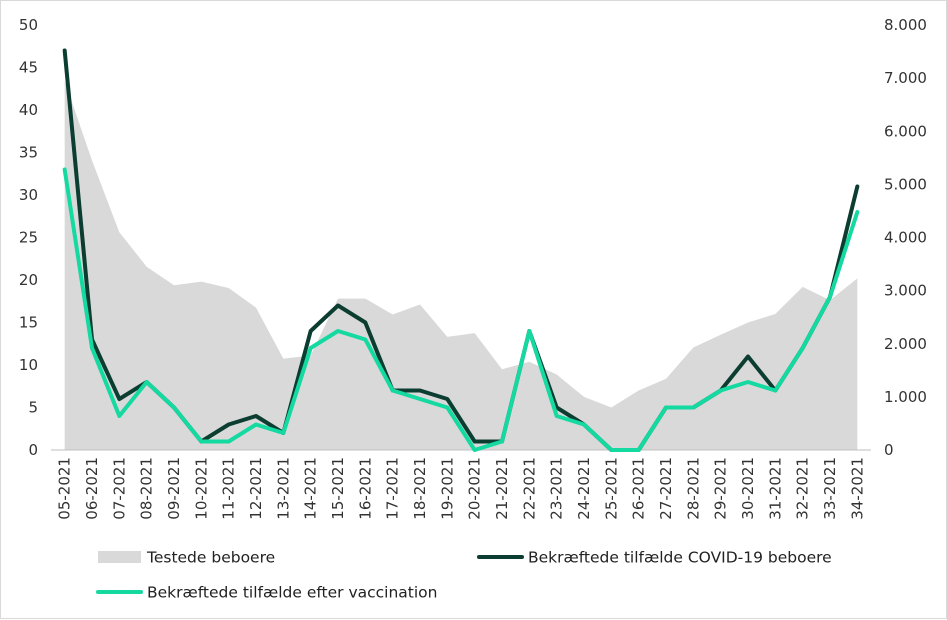 The image size is (947, 620). What do you see at coordinates (857, 488) in the screenshot?
I see `x-tick-label: 34-2021` at bounding box center [857, 488].